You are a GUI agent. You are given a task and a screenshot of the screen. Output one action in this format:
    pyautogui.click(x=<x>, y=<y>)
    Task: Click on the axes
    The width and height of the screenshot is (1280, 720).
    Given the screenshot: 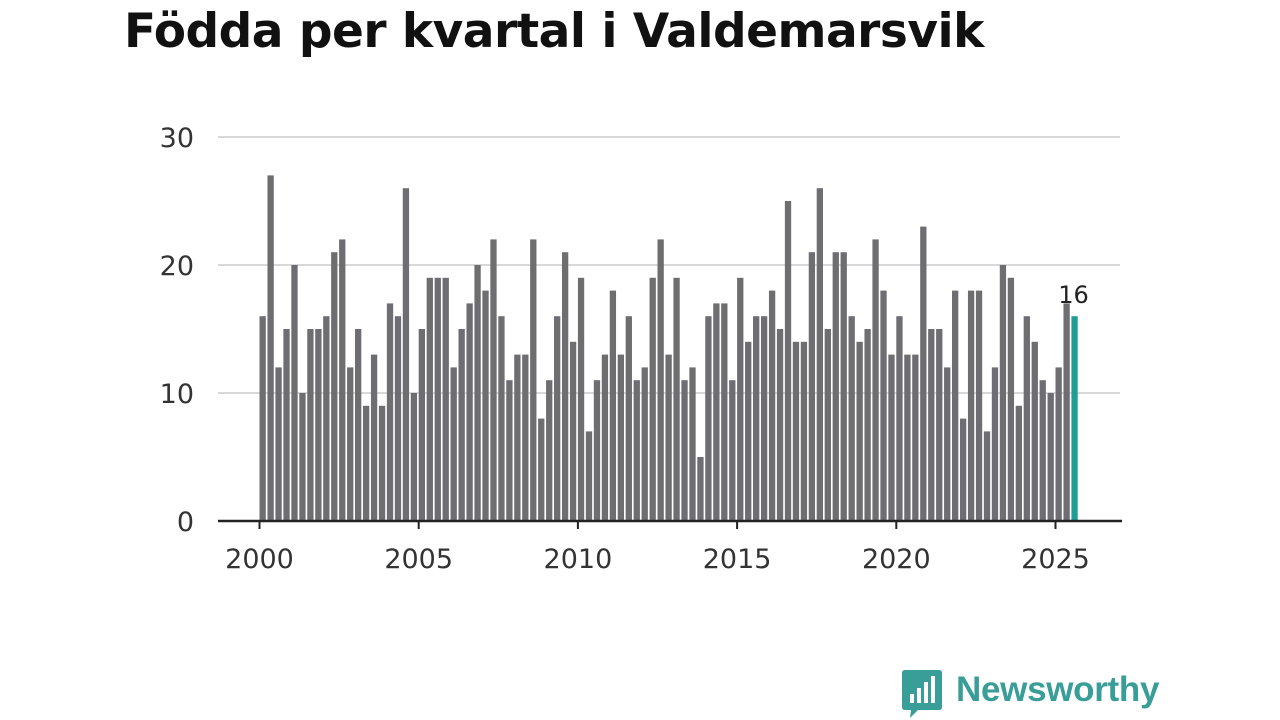 What is the action you would take?
    pyautogui.click(x=670, y=524)
    